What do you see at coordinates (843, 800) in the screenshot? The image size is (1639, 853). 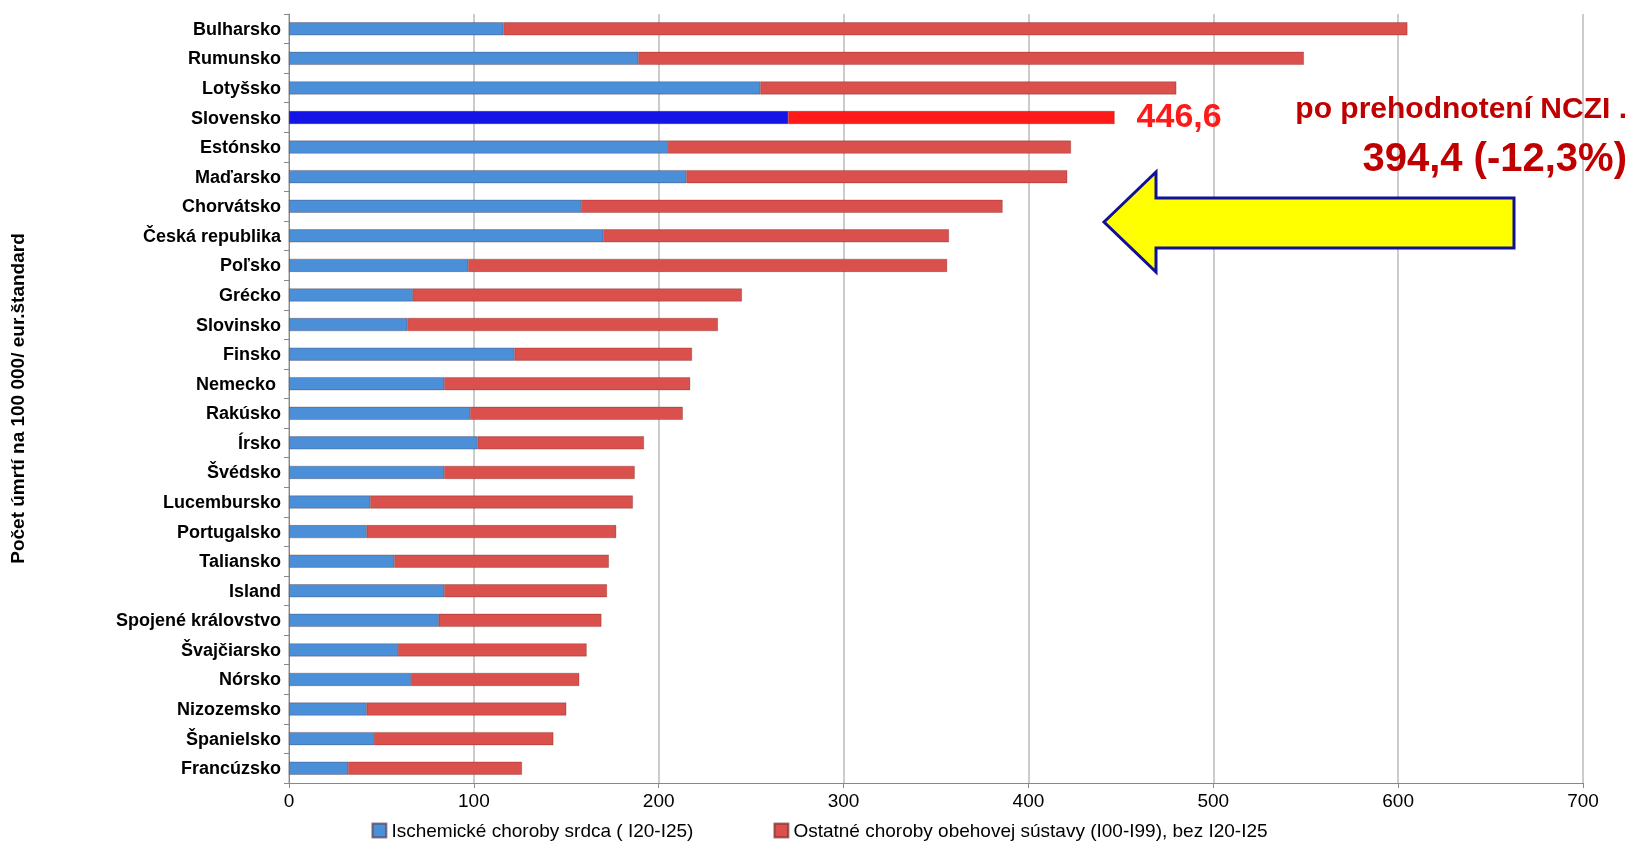 I see `x-tick-label: 300` at bounding box center [843, 800].